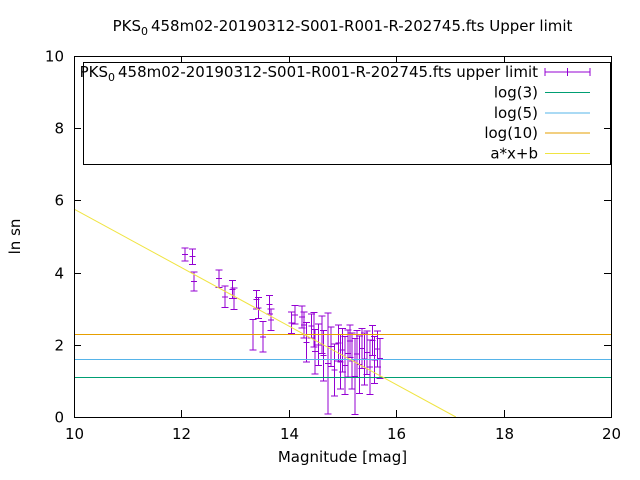 Image resolution: width=640 pixels, height=480 pixels. I want to click on legend-entry: a*x+b, so click(540, 154).